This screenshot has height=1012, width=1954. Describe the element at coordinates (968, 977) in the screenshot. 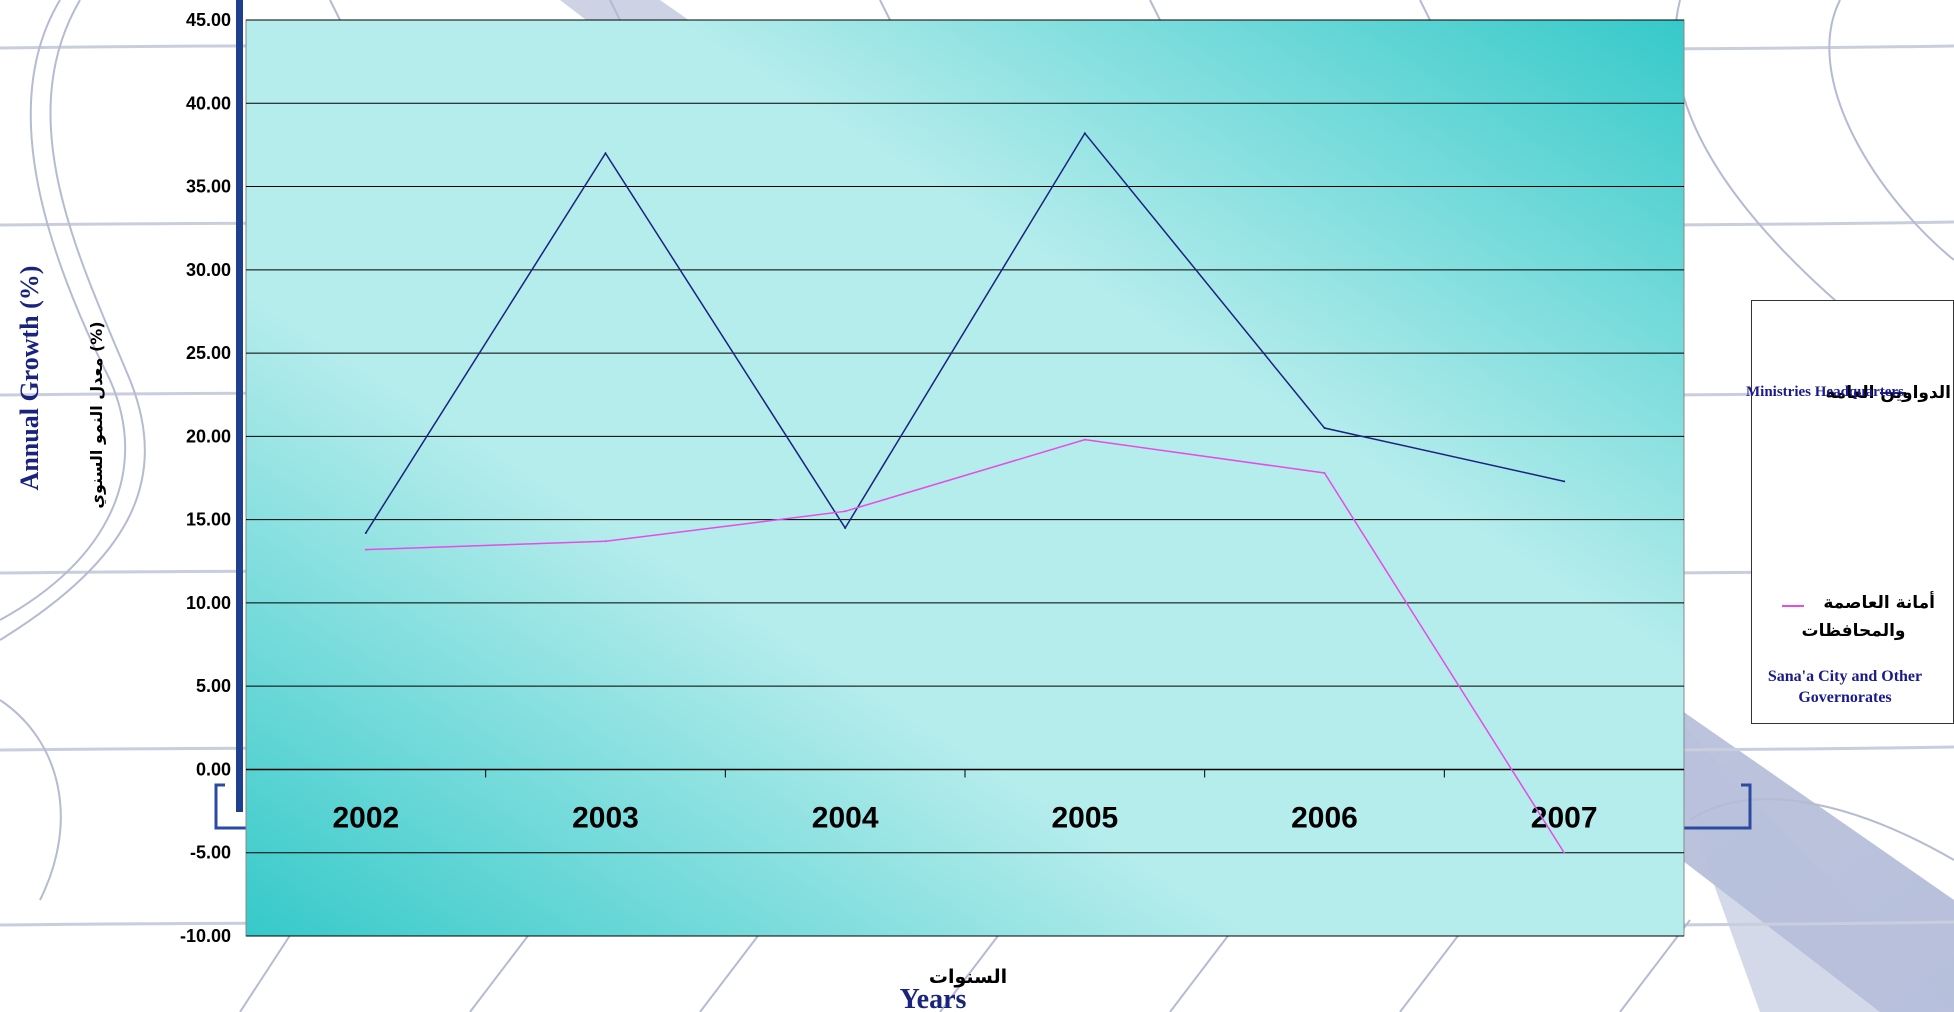

I see `x-axis-title-ar: السنوات` at that location.